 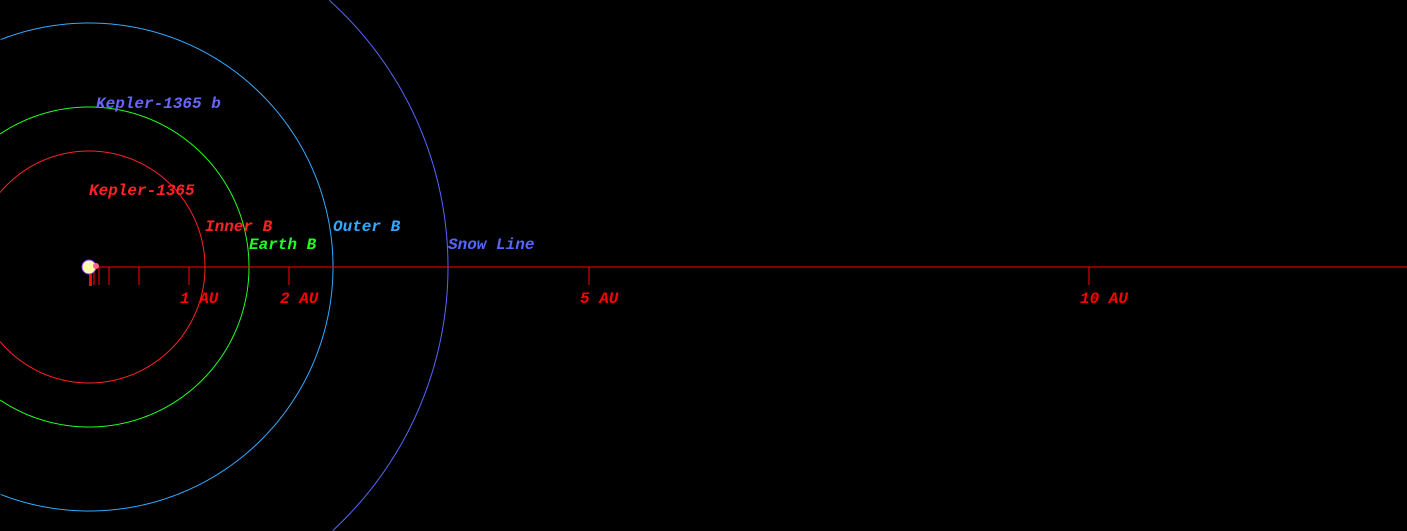 I want to click on star-name-label: Kepler-1365, so click(x=142, y=191).